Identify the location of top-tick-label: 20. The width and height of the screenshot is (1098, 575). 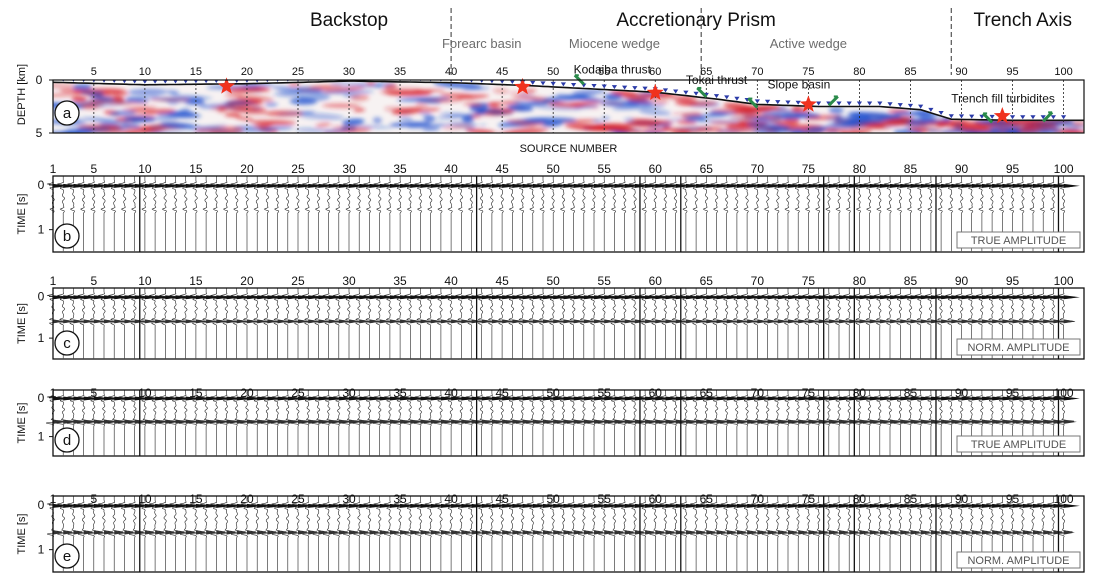
(247, 72).